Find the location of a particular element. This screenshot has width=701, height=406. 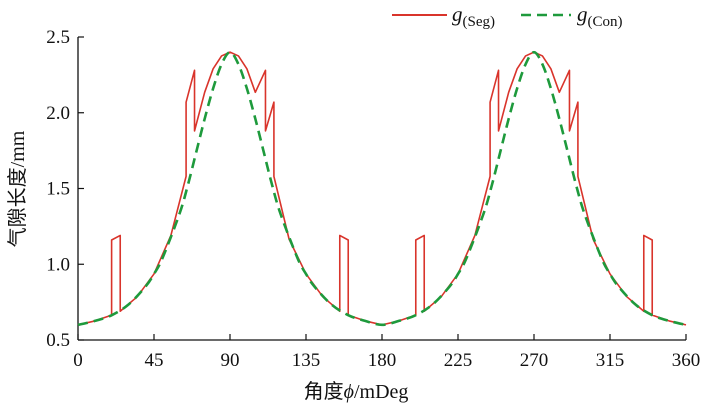

legend-con-label: g(Con) is located at coordinates (600, 16).